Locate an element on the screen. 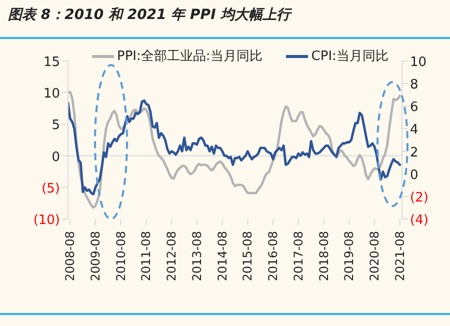  y2-tick-label: 6 is located at coordinates (414, 108).